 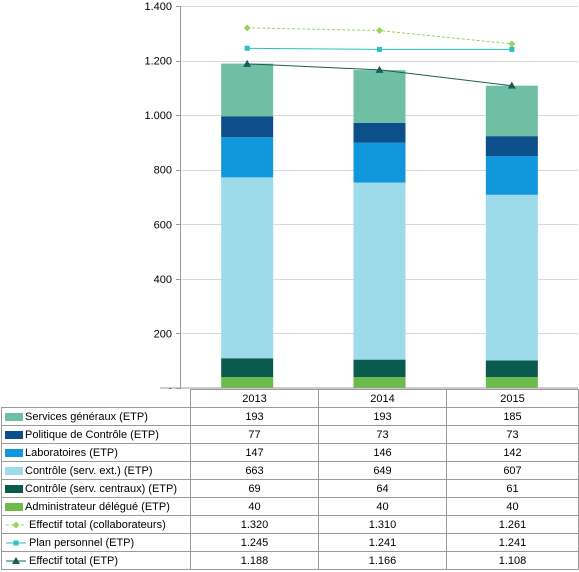 What do you see at coordinates (382, 470) in the screenshot?
I see `table-cell: 649` at bounding box center [382, 470].